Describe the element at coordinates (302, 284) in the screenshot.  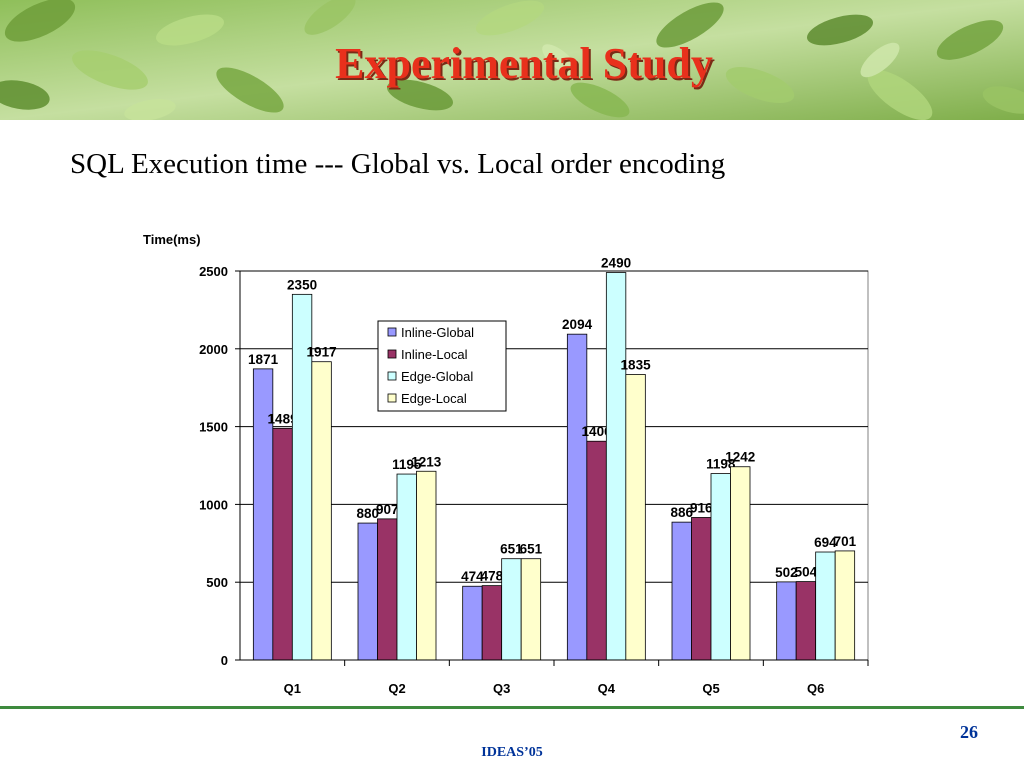
I see `data-label: 2350` at that location.